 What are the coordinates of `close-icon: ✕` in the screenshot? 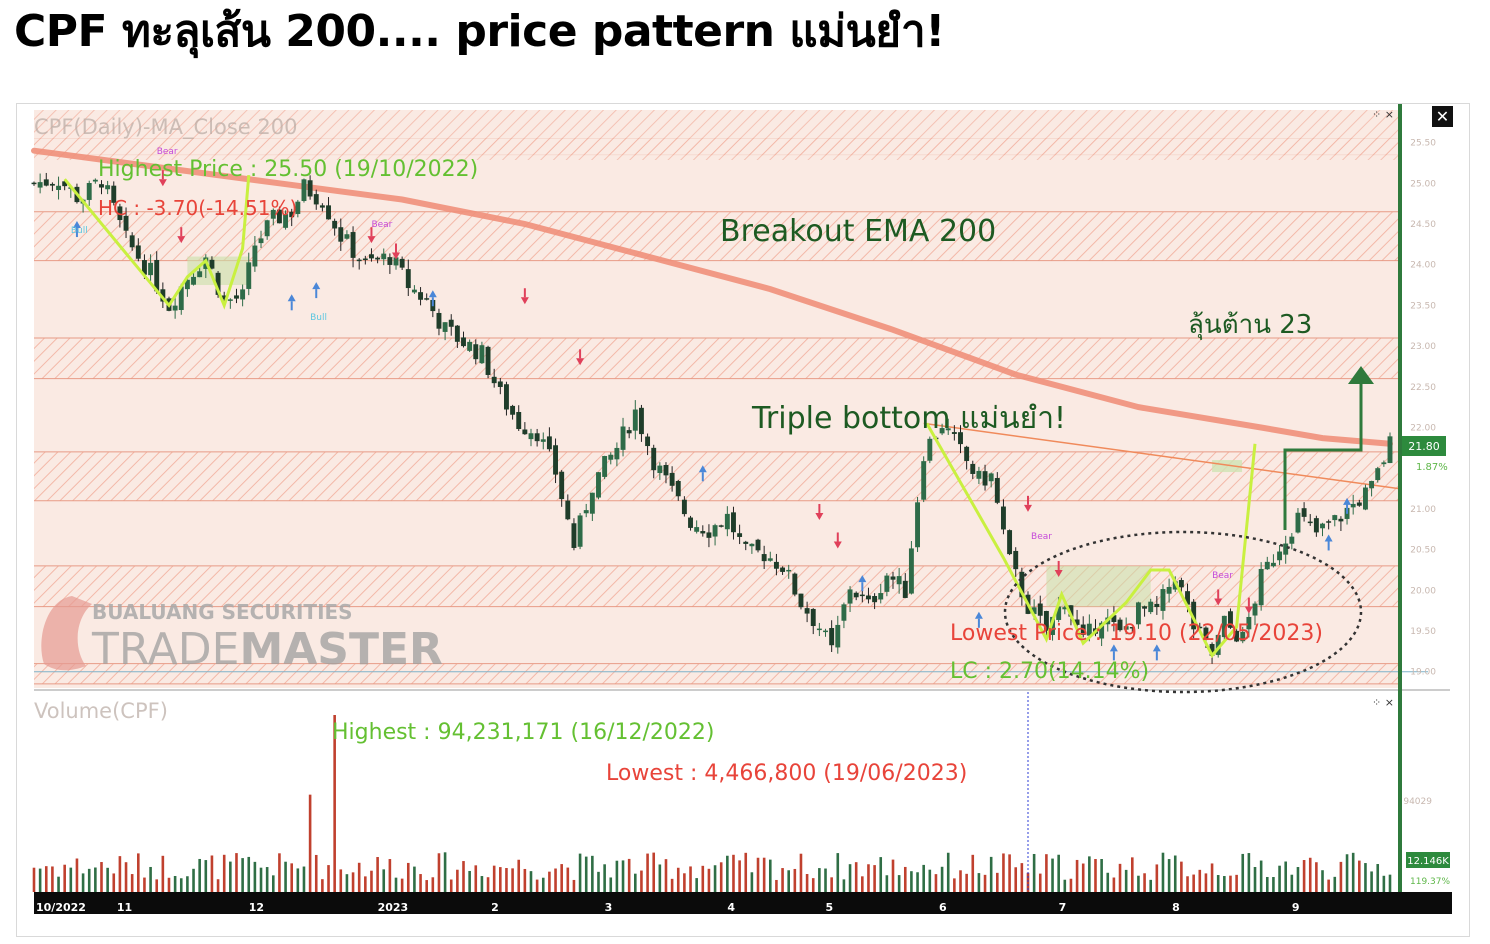 It's located at (1442, 116).